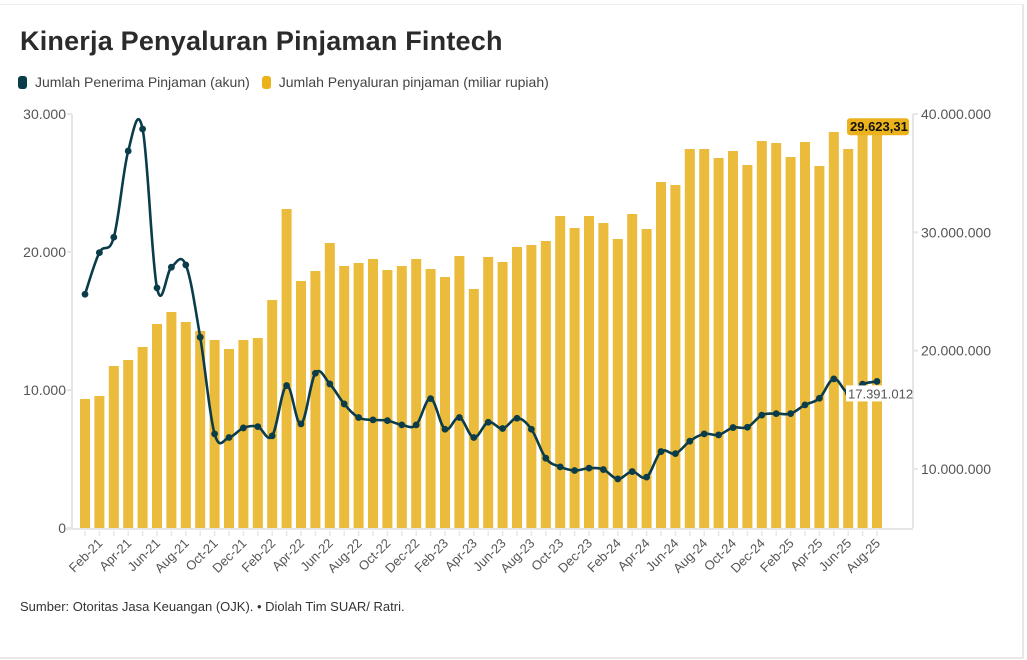 The width and height of the screenshot is (1027, 660). What do you see at coordinates (956, 351) in the screenshot?
I see `right-axis-tick-label: 20.000.000` at bounding box center [956, 351].